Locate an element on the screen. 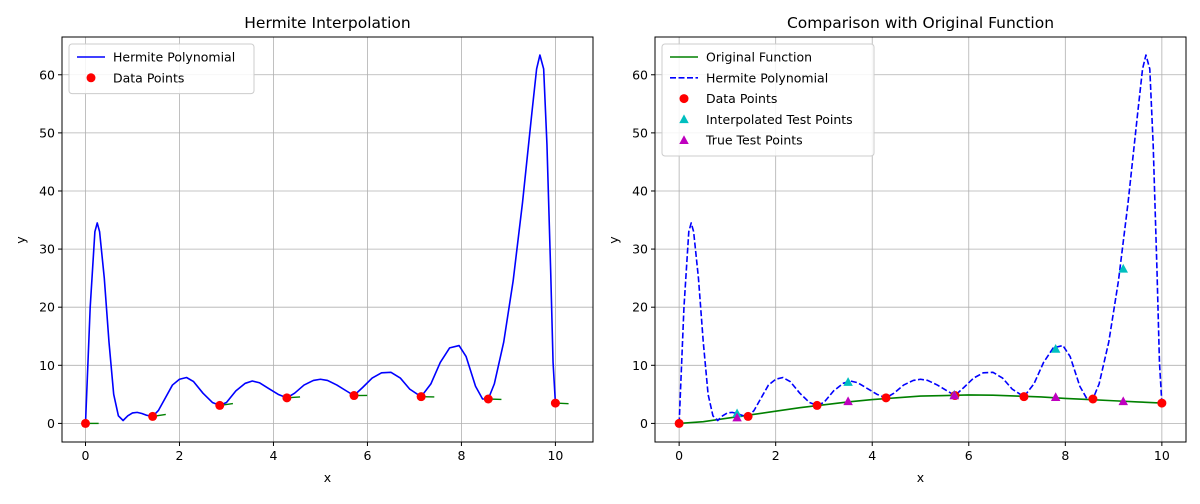 The width and height of the screenshot is (1200, 504). left-xtick-label: 2 is located at coordinates (180, 455).